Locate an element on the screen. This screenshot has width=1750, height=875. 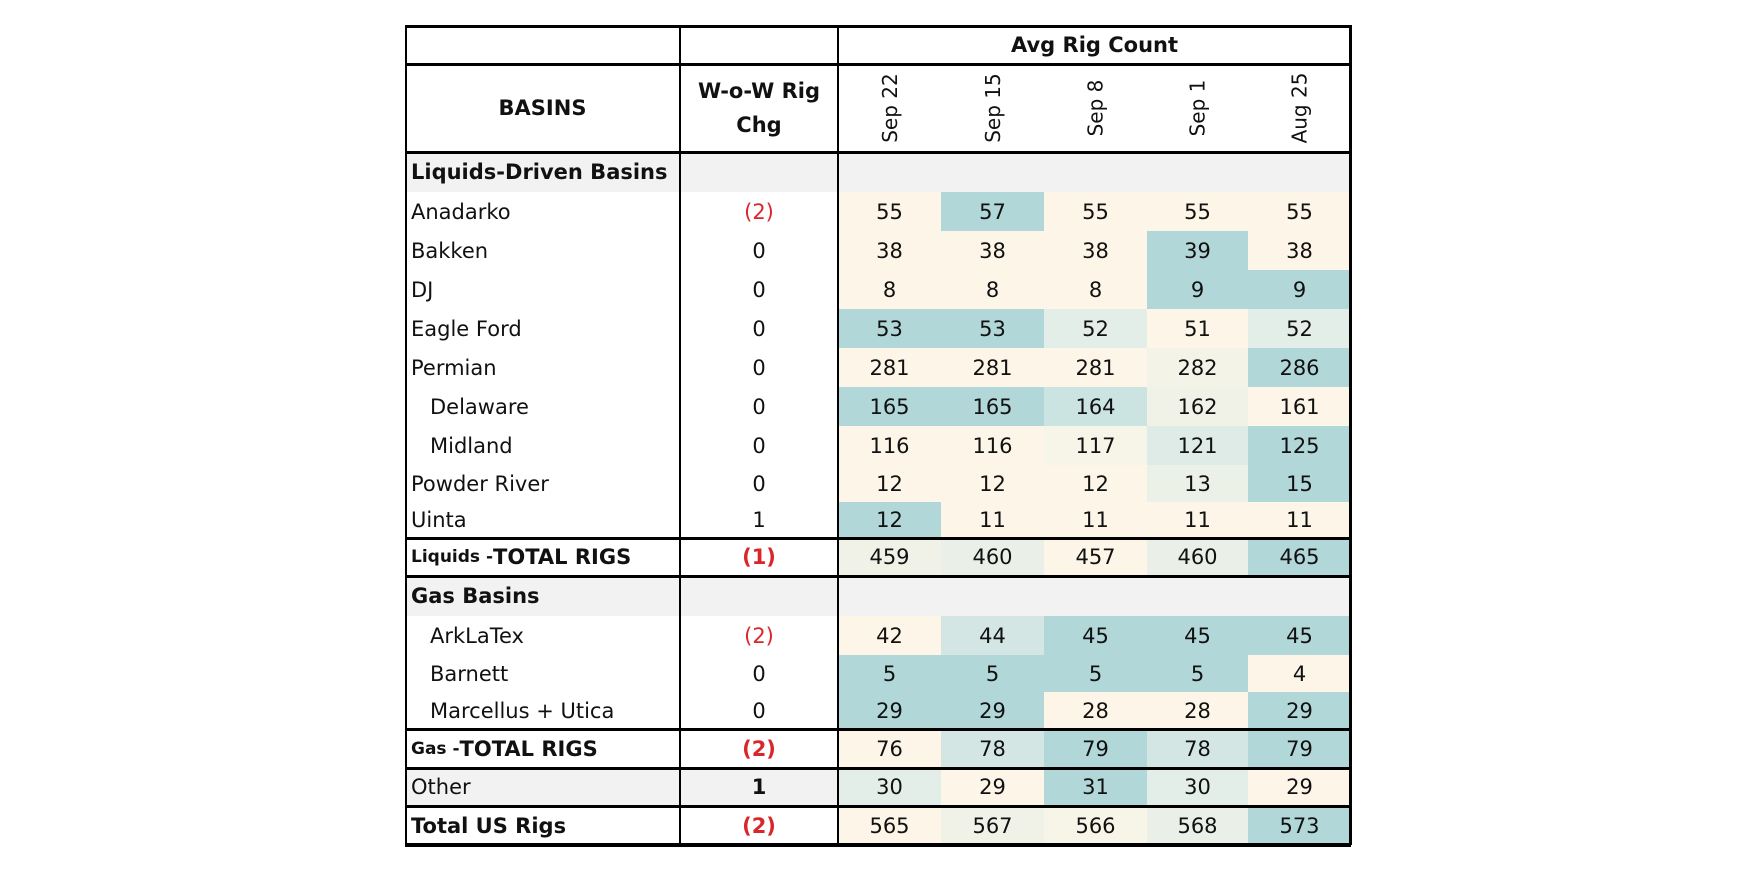
rig-count-cell: 568 is located at coordinates (1197, 825).